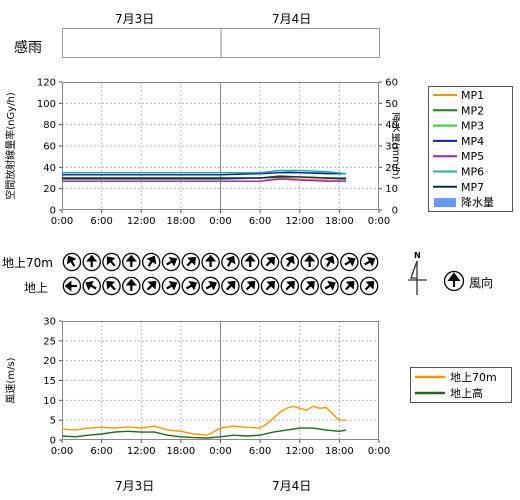  What do you see at coordinates (49, 381) in the screenshot?
I see `y-tick-label: 15` at bounding box center [49, 381].